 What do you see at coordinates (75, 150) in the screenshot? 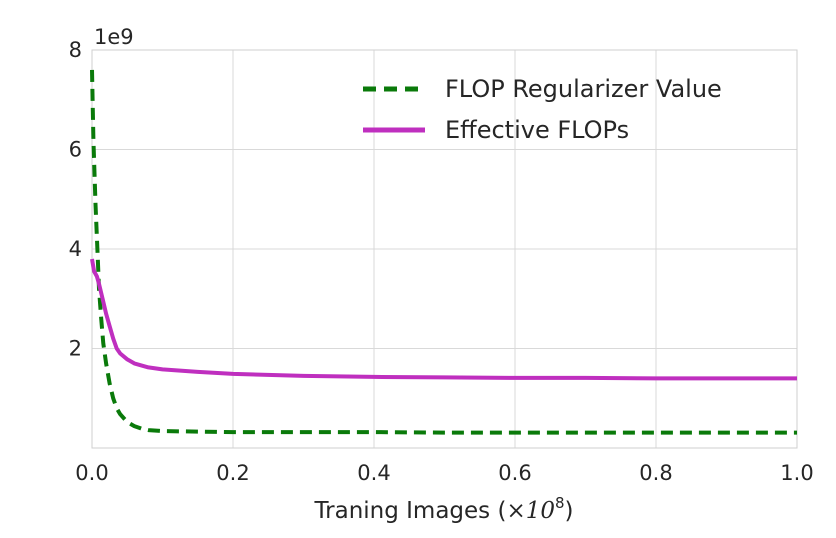
I see `y-tick-label: 6` at bounding box center [75, 150].